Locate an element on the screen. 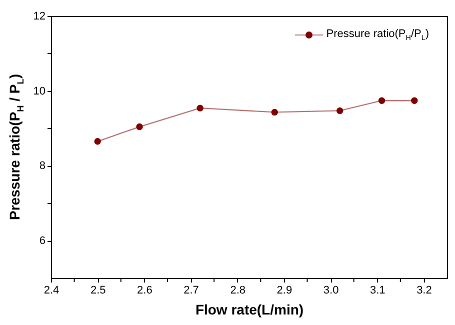 This screenshot has width=455, height=325. y-tick-label: 6 is located at coordinates (42, 241).